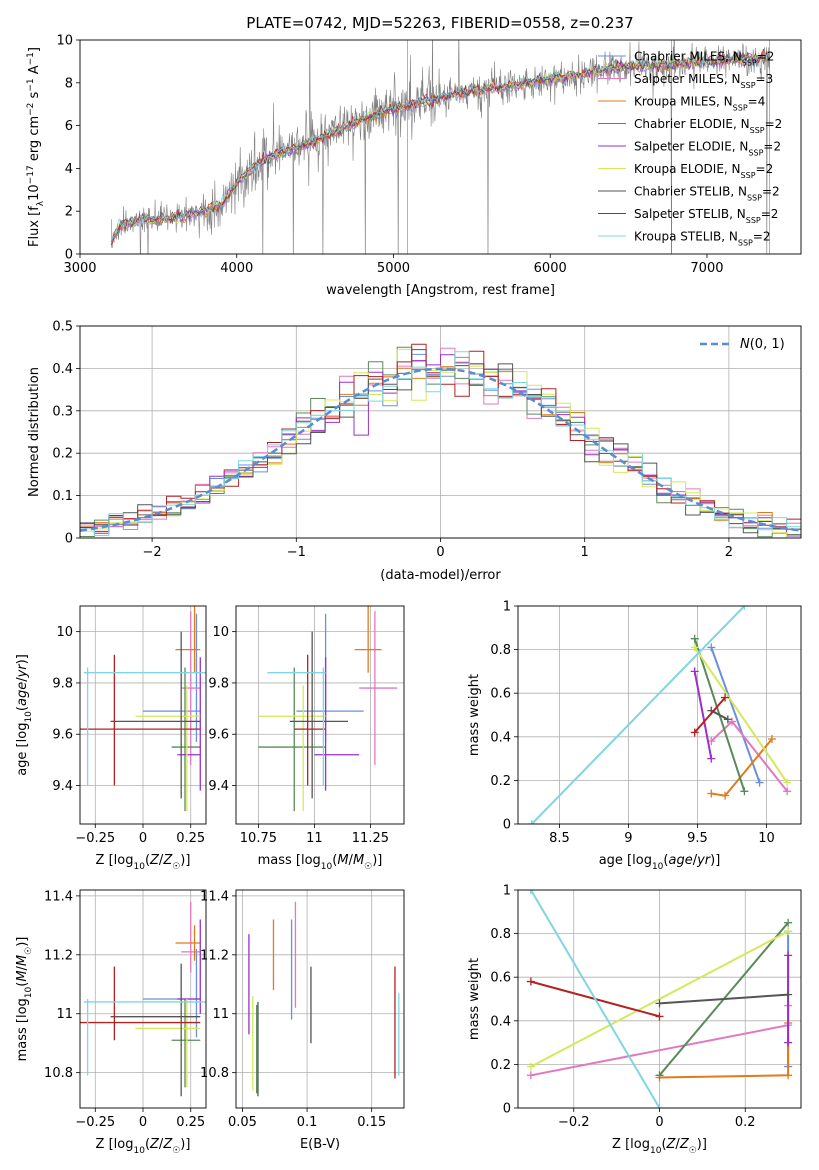  What do you see at coordinates (371, 1122) in the screenshot?
I see `x-tick-label: 0.15` at bounding box center [371, 1122].